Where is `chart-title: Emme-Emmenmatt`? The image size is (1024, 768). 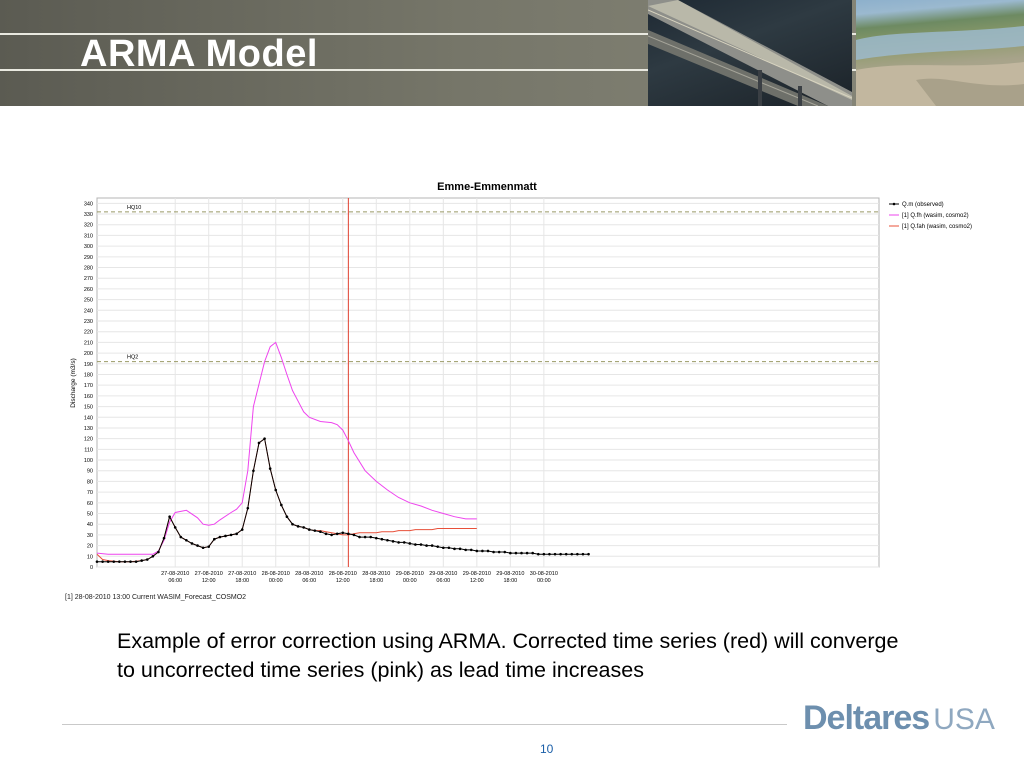 chart-title: Emme-Emmenmatt is located at coordinates (487, 187).